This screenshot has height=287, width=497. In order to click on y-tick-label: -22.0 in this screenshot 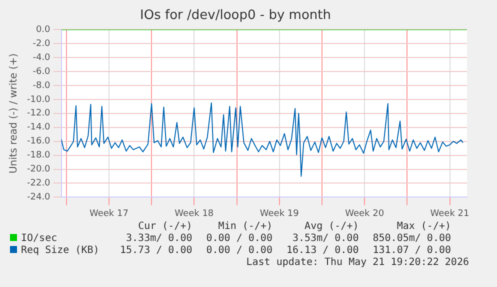, I will do `click(38, 183)`.